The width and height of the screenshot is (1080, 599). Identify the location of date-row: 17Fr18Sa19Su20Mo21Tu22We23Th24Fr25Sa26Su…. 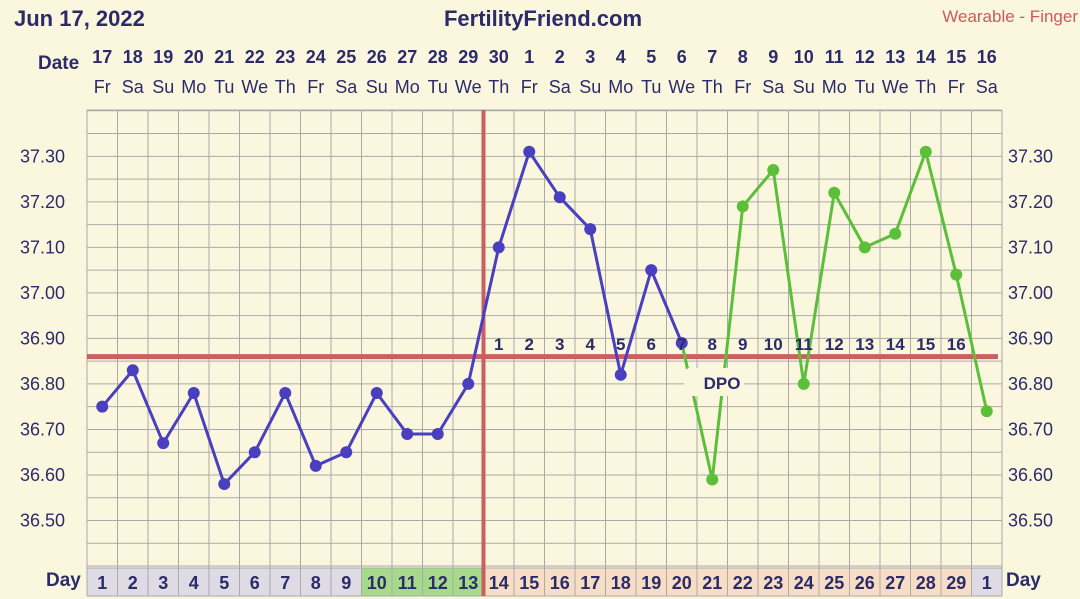
(545, 72).